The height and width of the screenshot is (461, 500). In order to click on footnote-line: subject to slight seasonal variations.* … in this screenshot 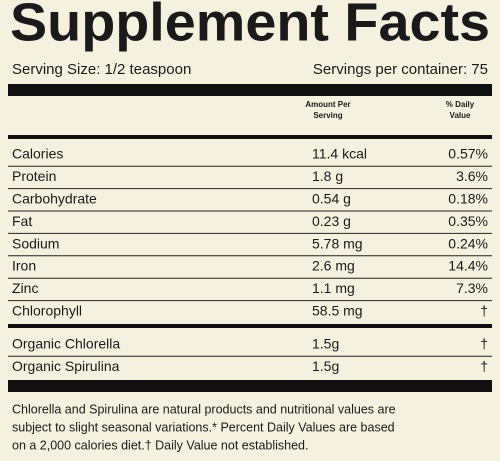, I will do `click(203, 427)`.